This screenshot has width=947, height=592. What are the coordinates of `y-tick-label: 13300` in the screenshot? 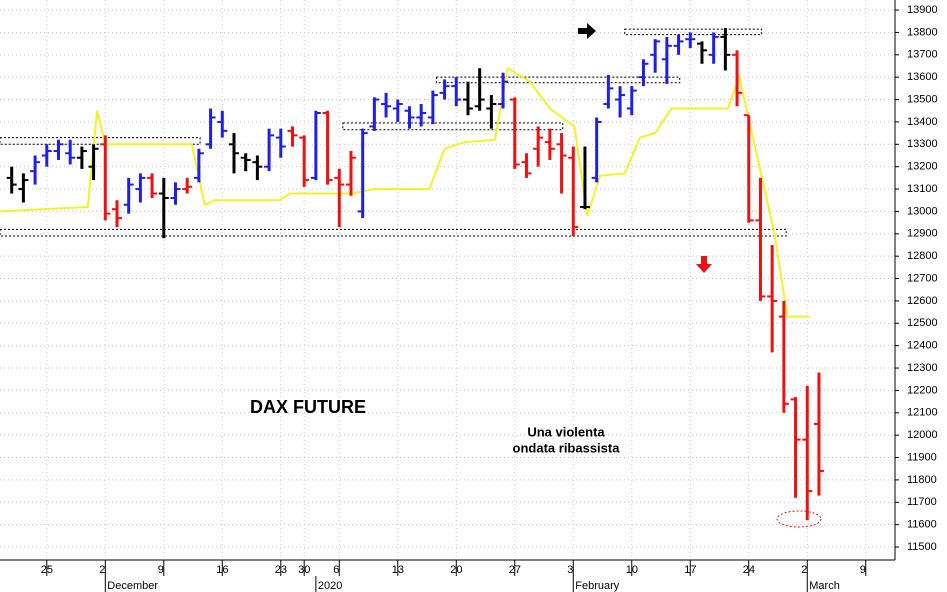 It's located at (922, 144).